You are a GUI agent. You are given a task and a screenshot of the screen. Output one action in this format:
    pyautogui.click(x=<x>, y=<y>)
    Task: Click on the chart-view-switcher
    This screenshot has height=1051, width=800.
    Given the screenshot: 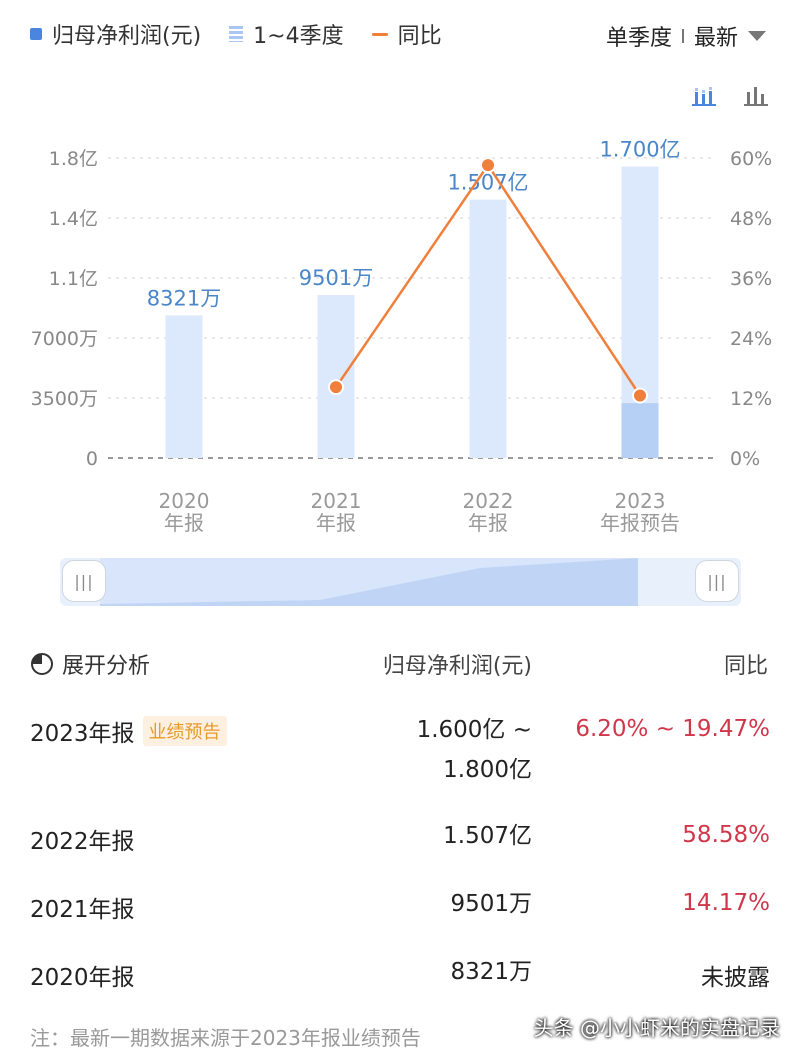 What is the action you would take?
    pyautogui.click(x=718, y=95)
    